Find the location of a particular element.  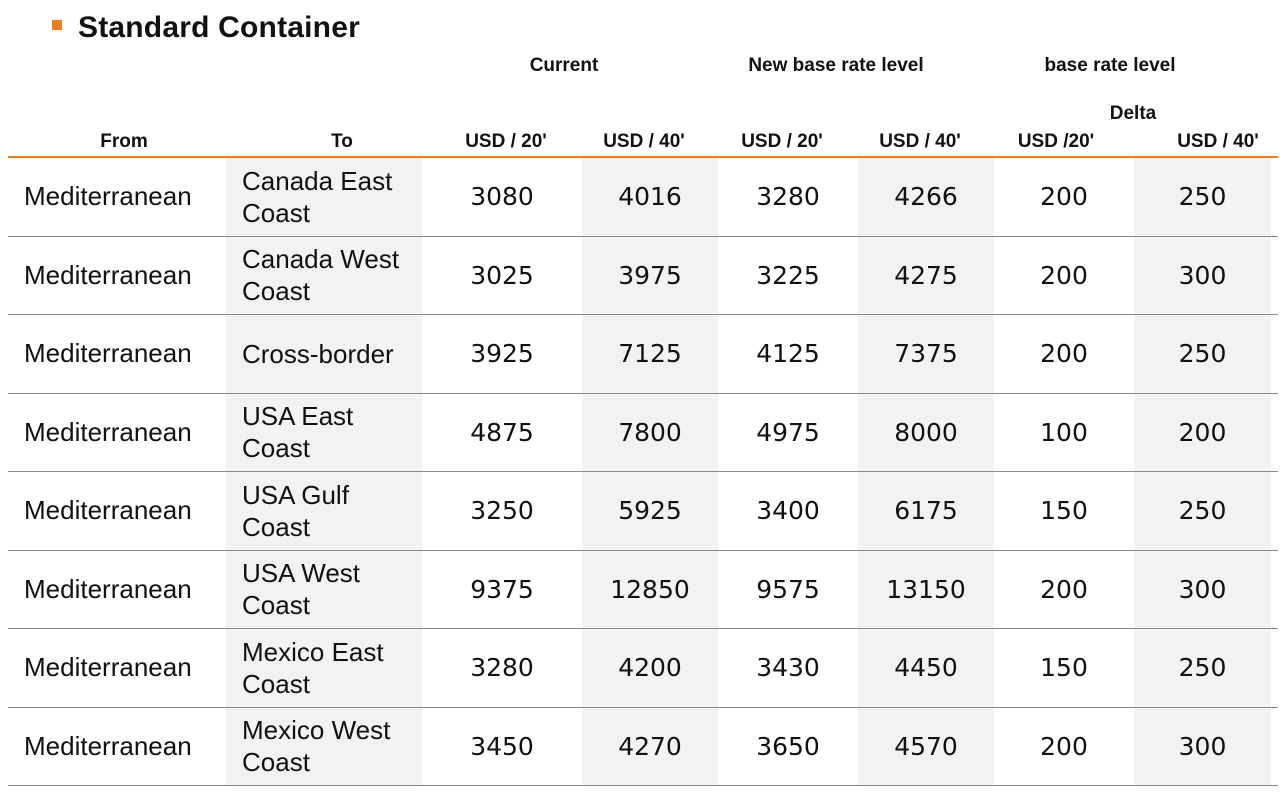

cell-new-20: 3280 is located at coordinates (788, 197).